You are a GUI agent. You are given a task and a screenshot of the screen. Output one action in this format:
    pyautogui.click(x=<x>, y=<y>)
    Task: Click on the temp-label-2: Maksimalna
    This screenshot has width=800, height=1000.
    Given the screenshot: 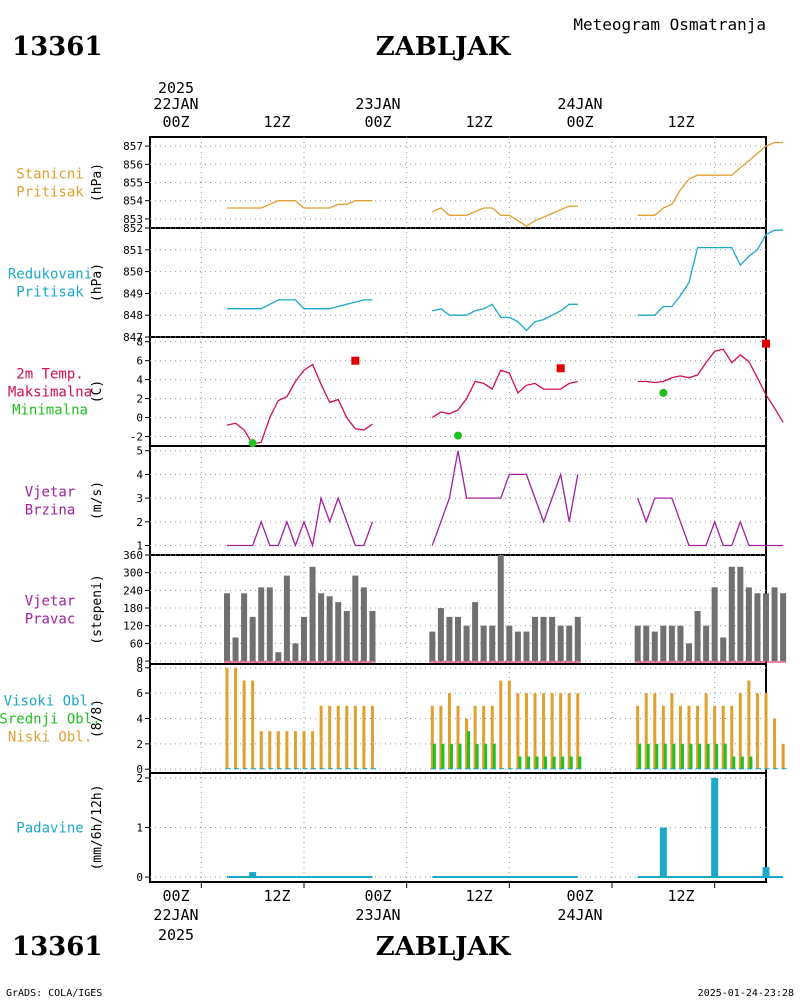 What is the action you would take?
    pyautogui.click(x=50, y=393)
    